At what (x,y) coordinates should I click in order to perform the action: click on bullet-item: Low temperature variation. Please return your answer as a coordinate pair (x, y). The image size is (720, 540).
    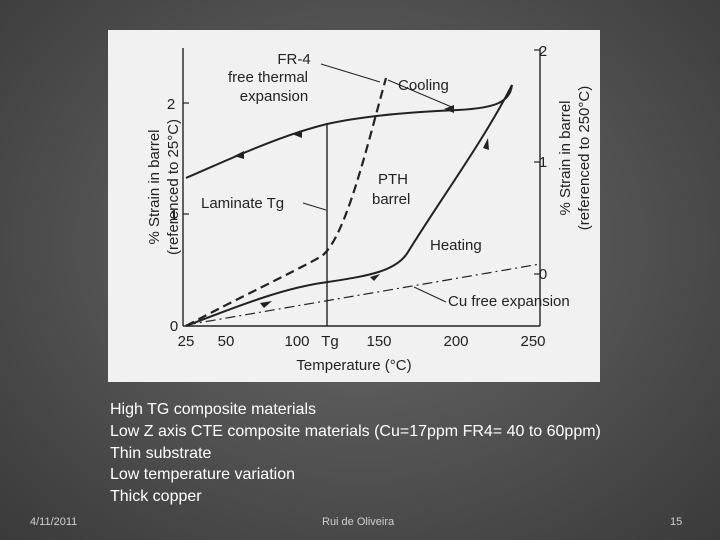
    Looking at the image, I should click on (202, 475).